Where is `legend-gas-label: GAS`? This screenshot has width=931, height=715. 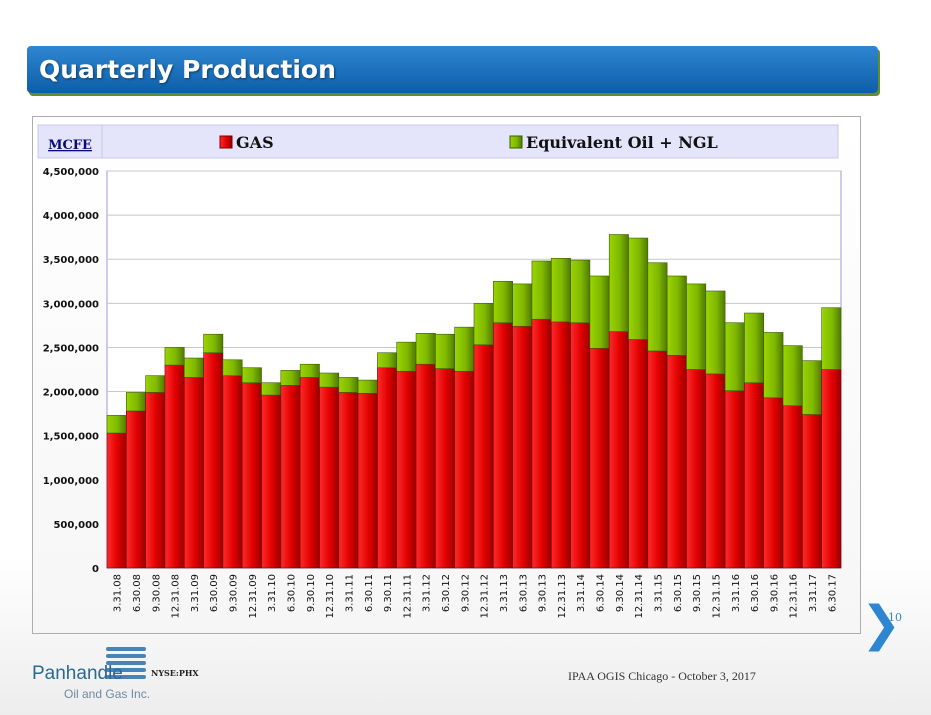
legend-gas-label: GAS is located at coordinates (255, 142).